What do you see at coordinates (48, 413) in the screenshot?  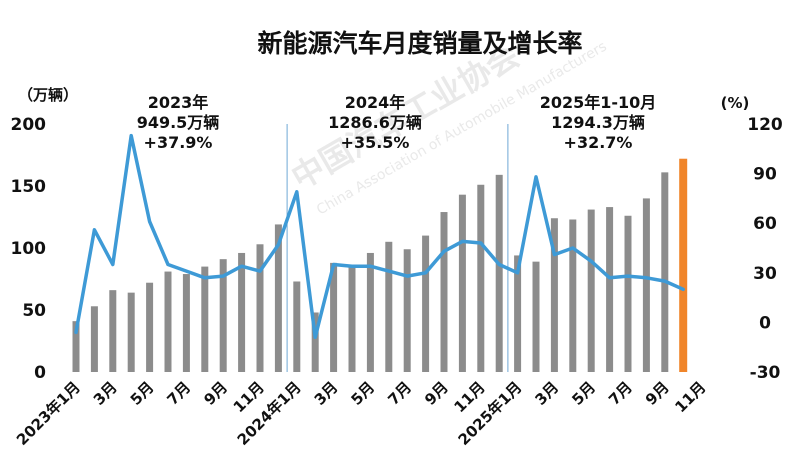 I see `x-tick-label: 2023年1月` at bounding box center [48, 413].